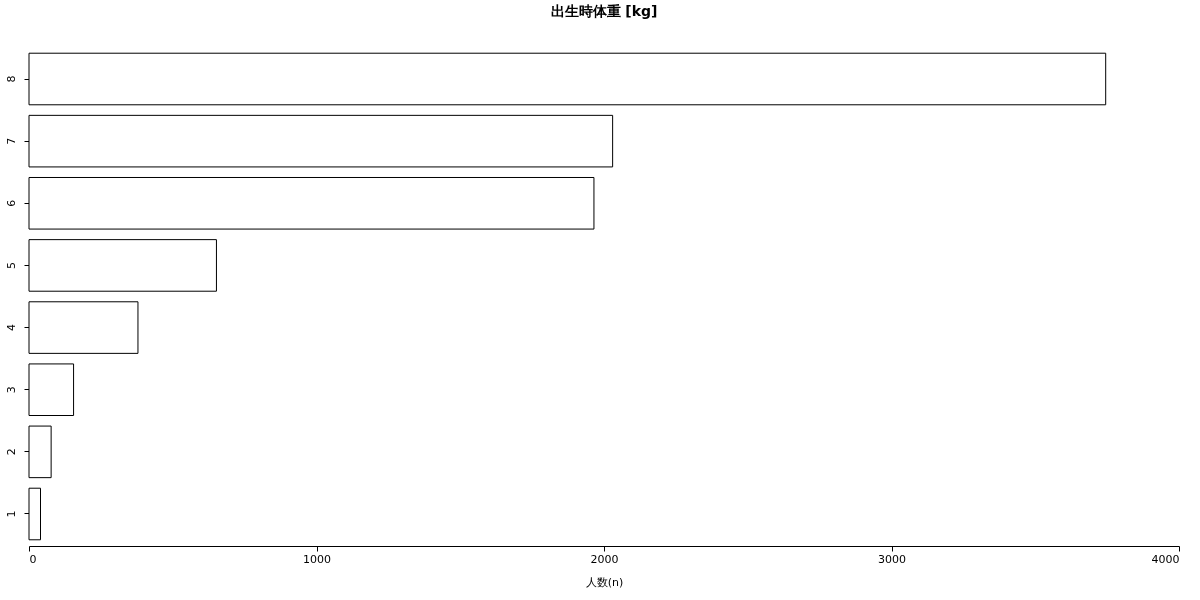  What do you see at coordinates (11, 514) in the screenshot?
I see `y-tick-label: 1` at bounding box center [11, 514].